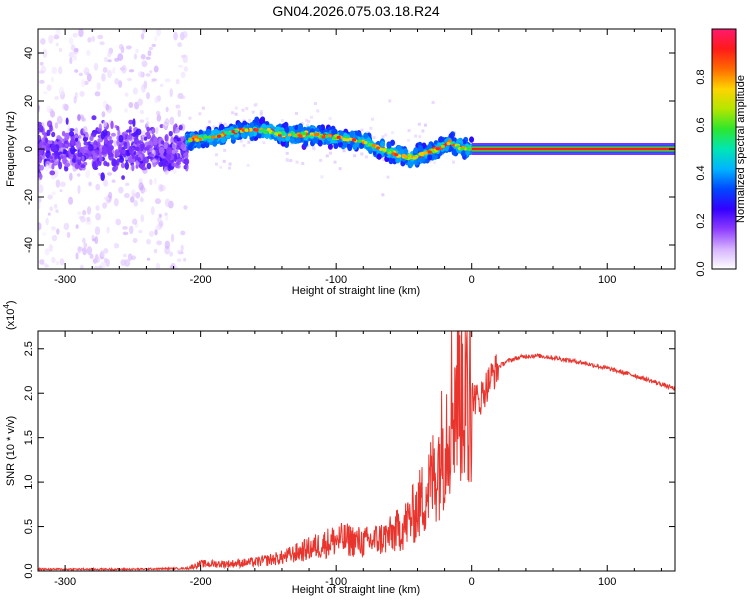  Describe the element at coordinates (356, 590) in the screenshot. I see `snr-x-axis-label: Height of straight line (km)` at that location.